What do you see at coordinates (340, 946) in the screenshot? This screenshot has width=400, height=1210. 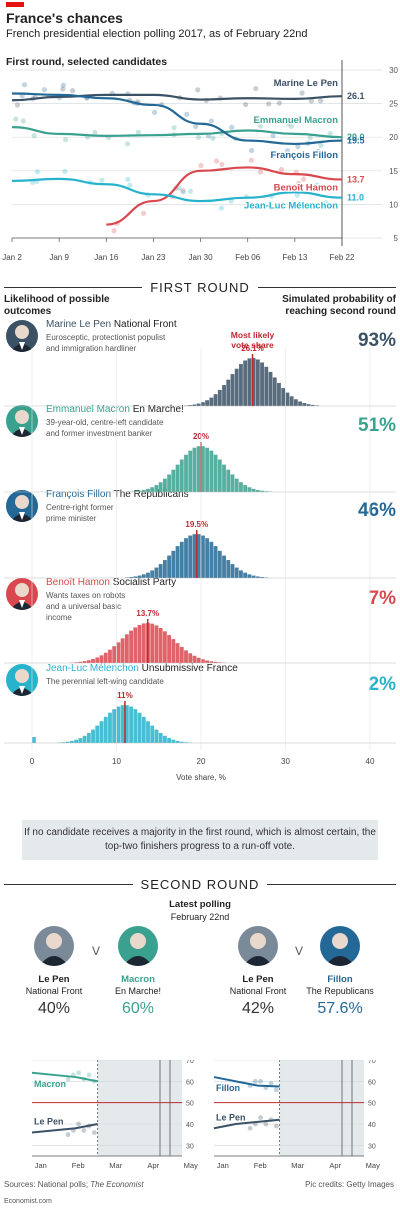 I see `runoff-portrait-fillon` at bounding box center [340, 946].